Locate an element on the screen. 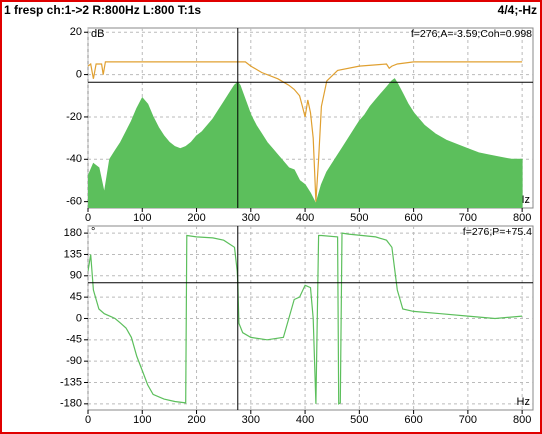 This screenshot has width=542, height=434. cursor-readout: f=276;A=-3.59;Coh=0.998 is located at coordinates (471, 34).